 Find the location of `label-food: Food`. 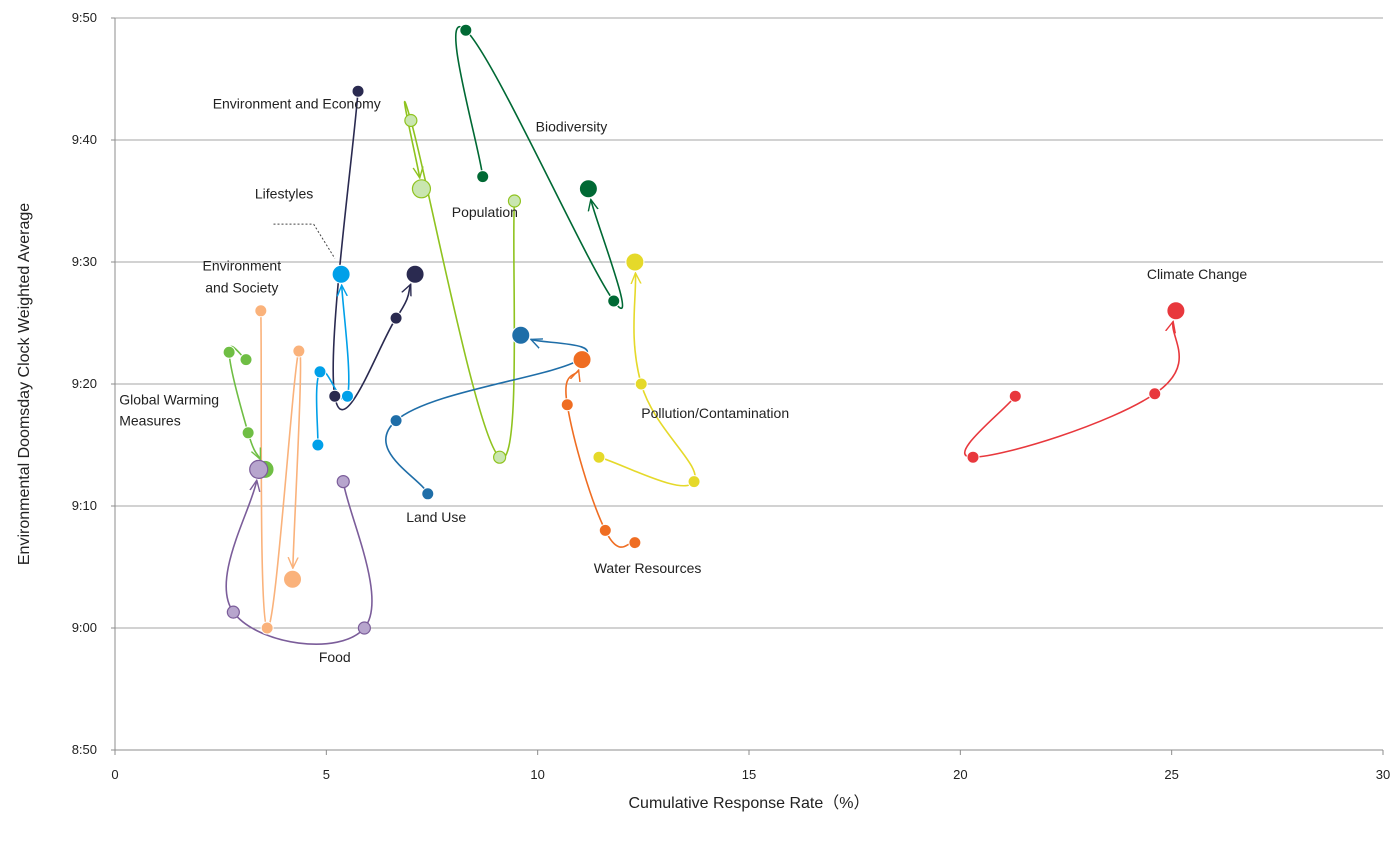

label-food: Food is located at coordinates (335, 657).